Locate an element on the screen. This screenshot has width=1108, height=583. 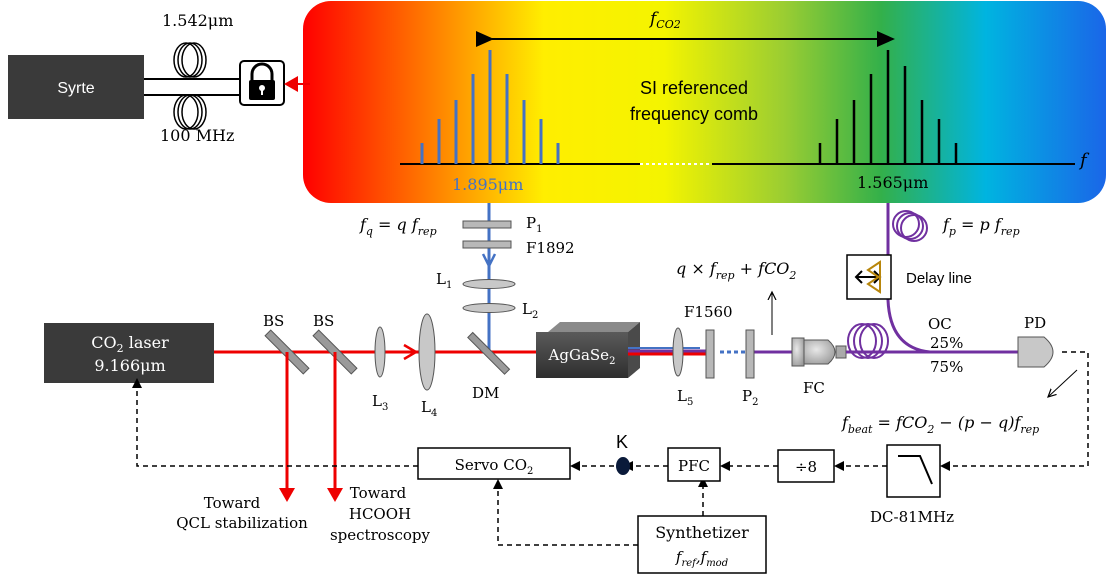
comb-title-1: SI referenced is located at coordinates (694, 88).